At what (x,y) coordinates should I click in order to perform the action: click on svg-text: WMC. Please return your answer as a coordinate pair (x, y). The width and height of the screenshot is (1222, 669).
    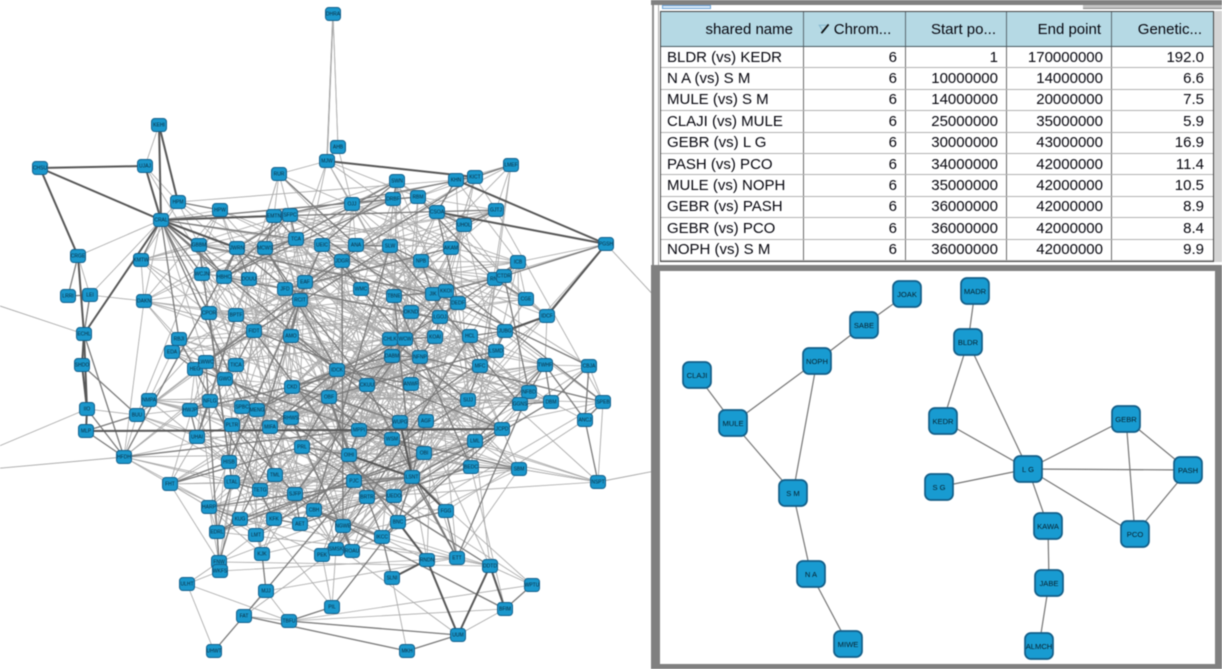
    Looking at the image, I should click on (361, 290).